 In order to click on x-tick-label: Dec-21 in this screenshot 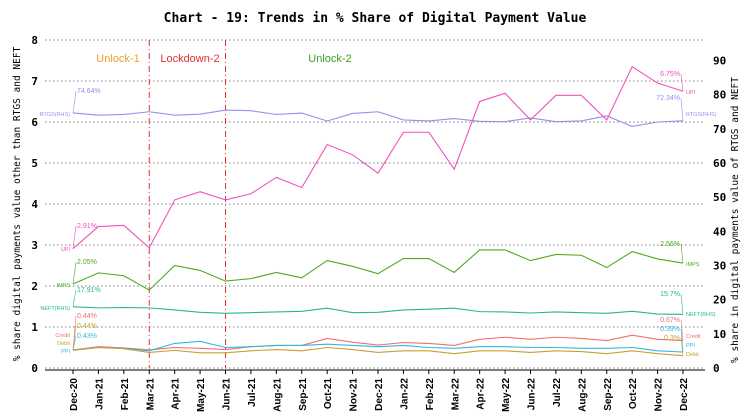, I will do `click(379, 394)`.